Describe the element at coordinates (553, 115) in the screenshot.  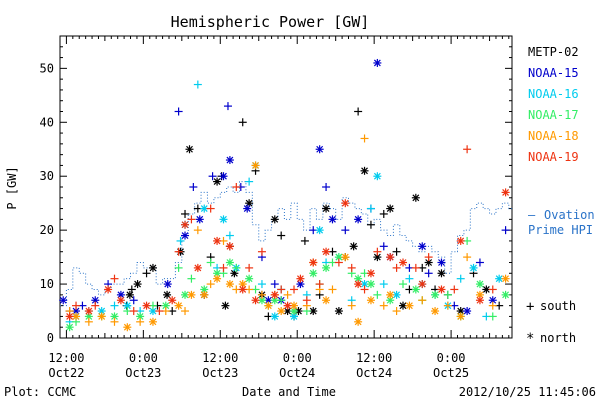
I see `legend-entry: NOAA-17` at that location.